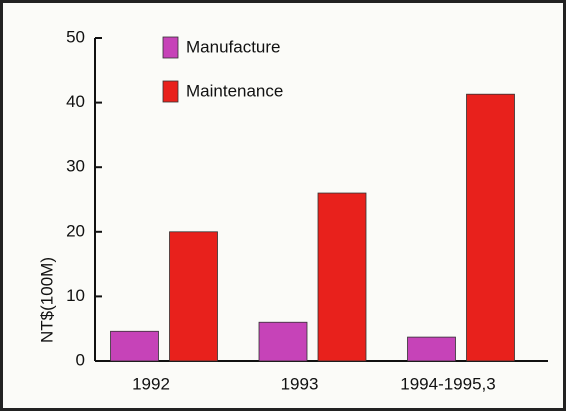 The height and width of the screenshot is (411, 566). I want to click on y-tick-label: 50, so click(75, 36).